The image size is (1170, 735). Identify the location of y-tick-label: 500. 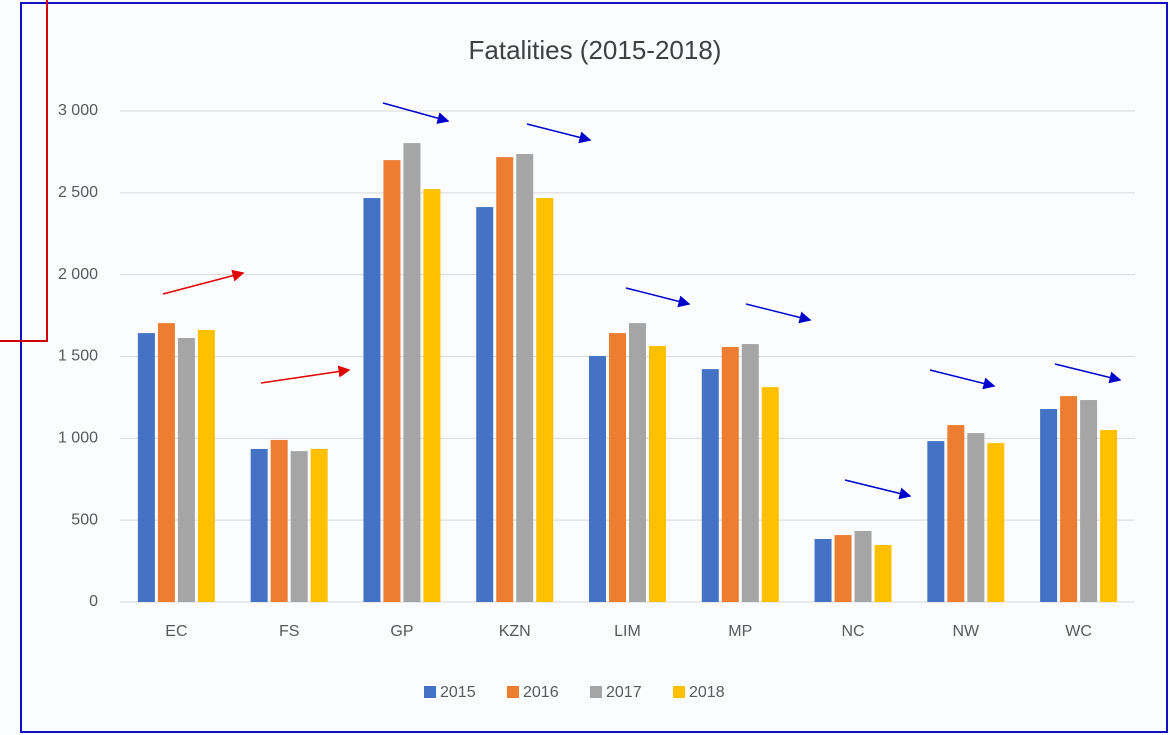
(84, 519).